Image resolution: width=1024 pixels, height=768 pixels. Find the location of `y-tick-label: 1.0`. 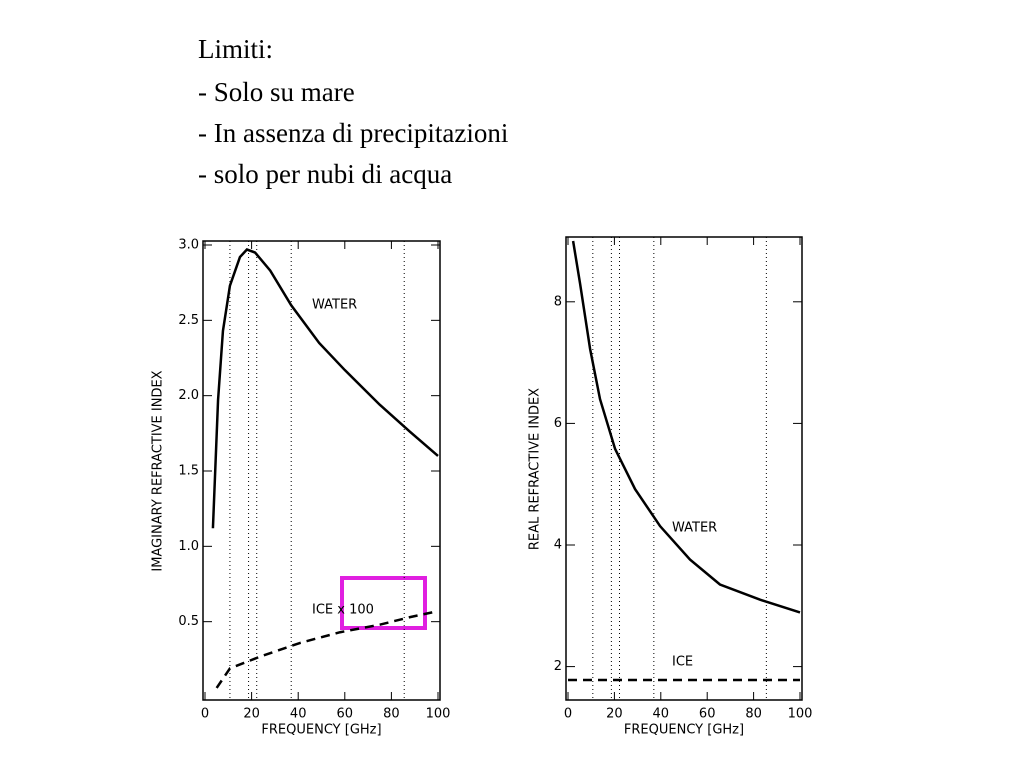

y-tick-label: 1.0 is located at coordinates (188, 546).